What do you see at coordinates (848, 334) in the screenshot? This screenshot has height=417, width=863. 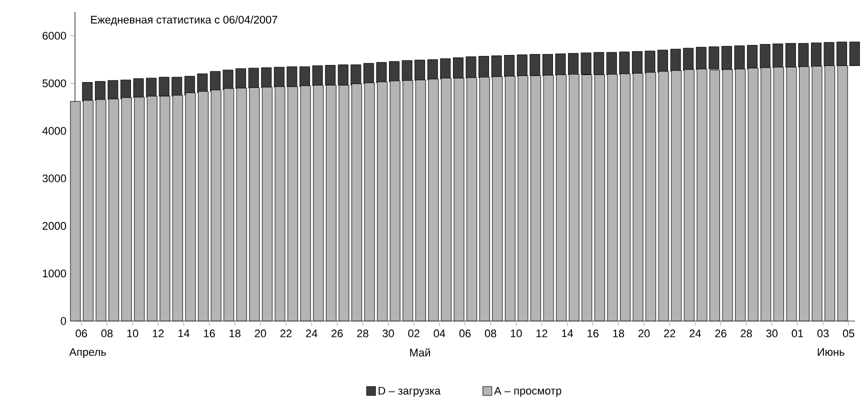 I see `x-tick-label: 05` at bounding box center [848, 334].